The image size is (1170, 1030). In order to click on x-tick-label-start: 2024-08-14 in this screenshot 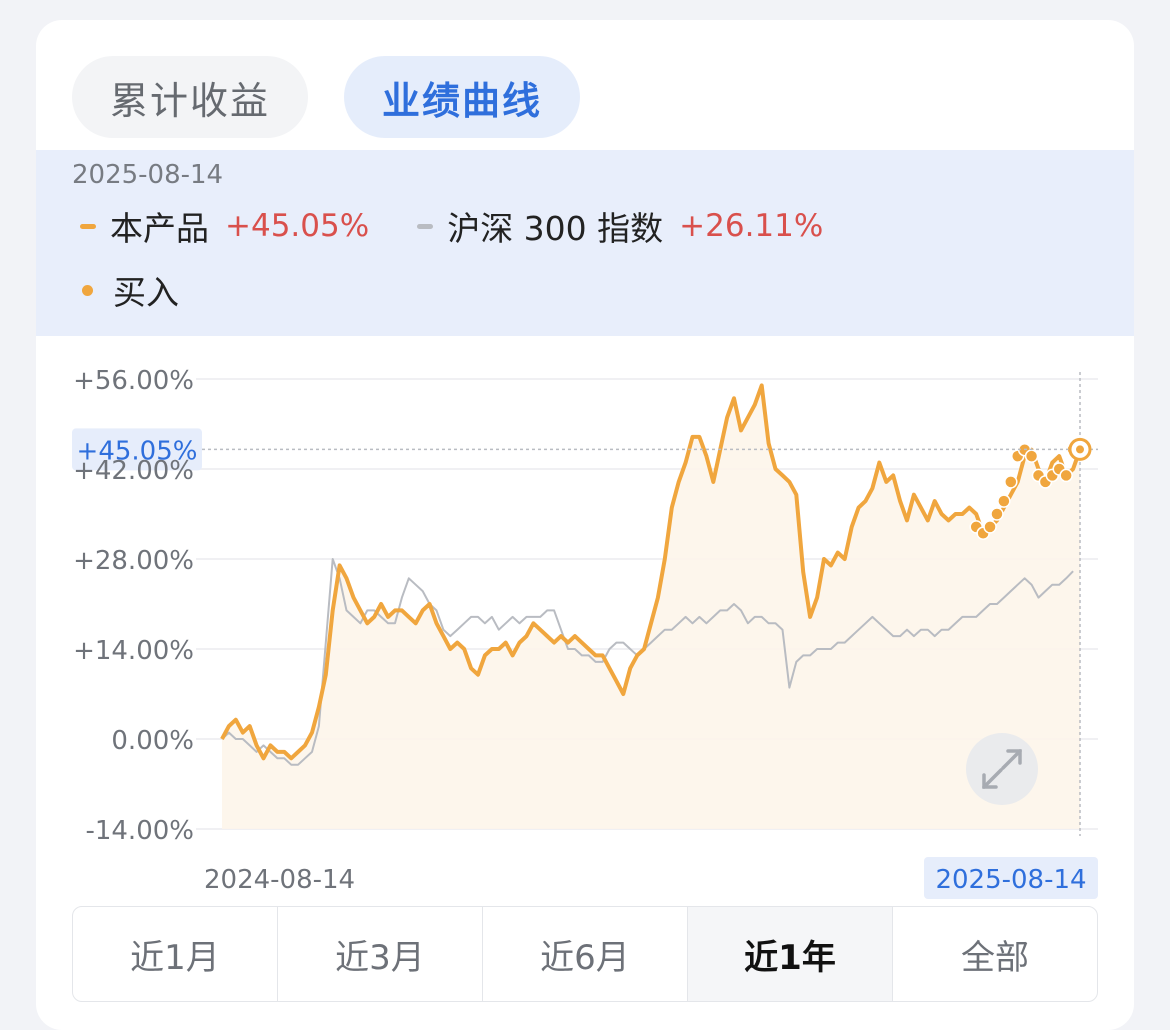, I will do `click(279, 880)`.